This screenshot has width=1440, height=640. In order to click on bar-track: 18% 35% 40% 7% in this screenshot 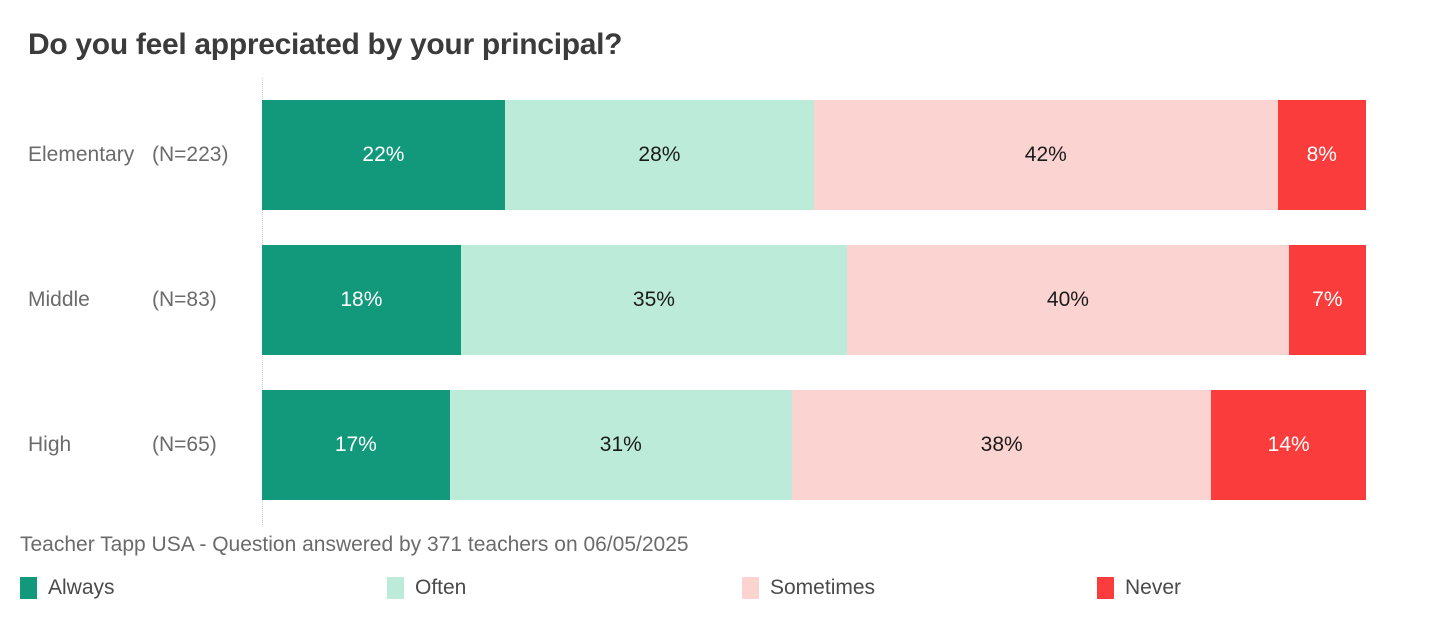, I will do `click(814, 300)`.